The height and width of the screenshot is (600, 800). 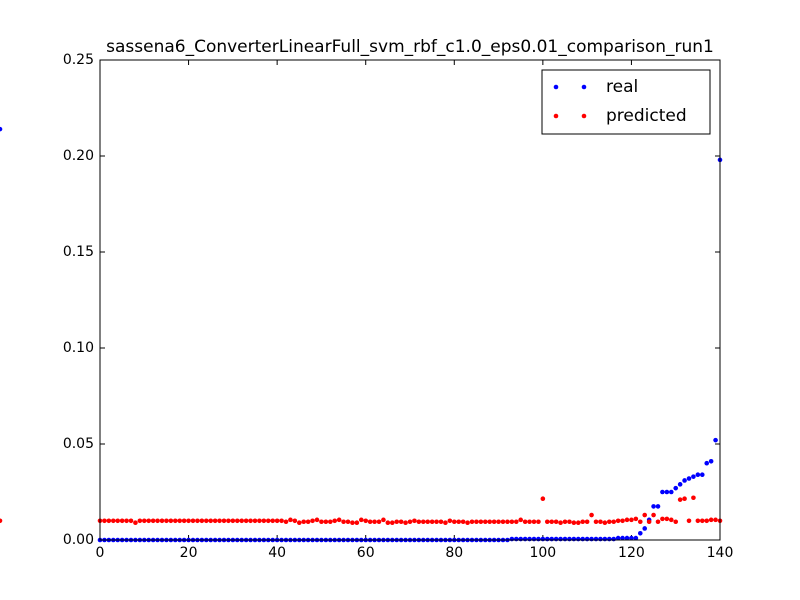 What do you see at coordinates (78, 60) in the screenshot?
I see `y-tick-label: 0.25` at bounding box center [78, 60].